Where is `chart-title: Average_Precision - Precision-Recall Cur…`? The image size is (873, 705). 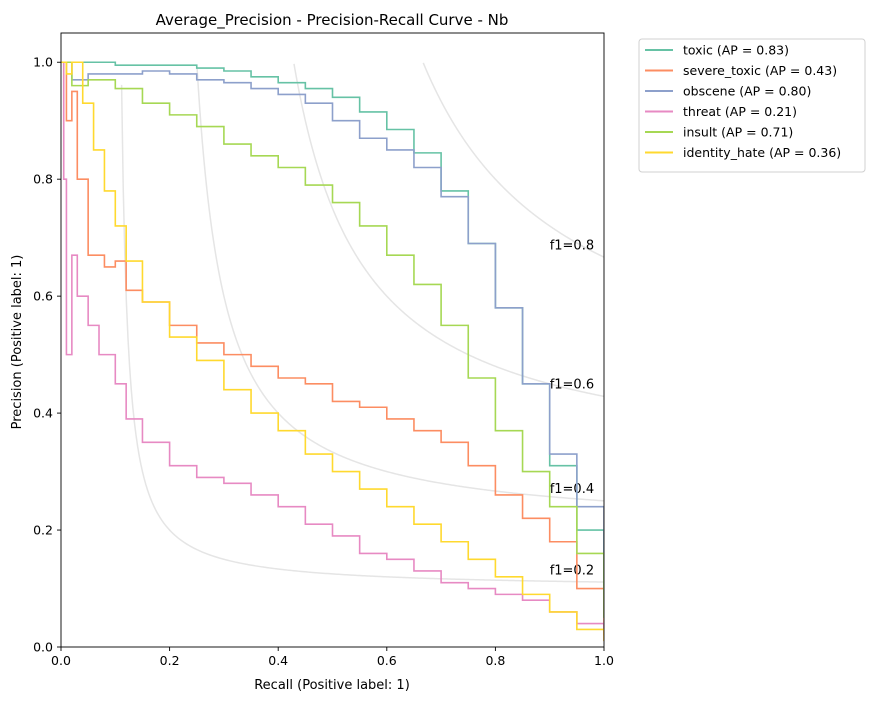
chart-title: Average_Precision - Precision-Recall Cur… is located at coordinates (332, 20).